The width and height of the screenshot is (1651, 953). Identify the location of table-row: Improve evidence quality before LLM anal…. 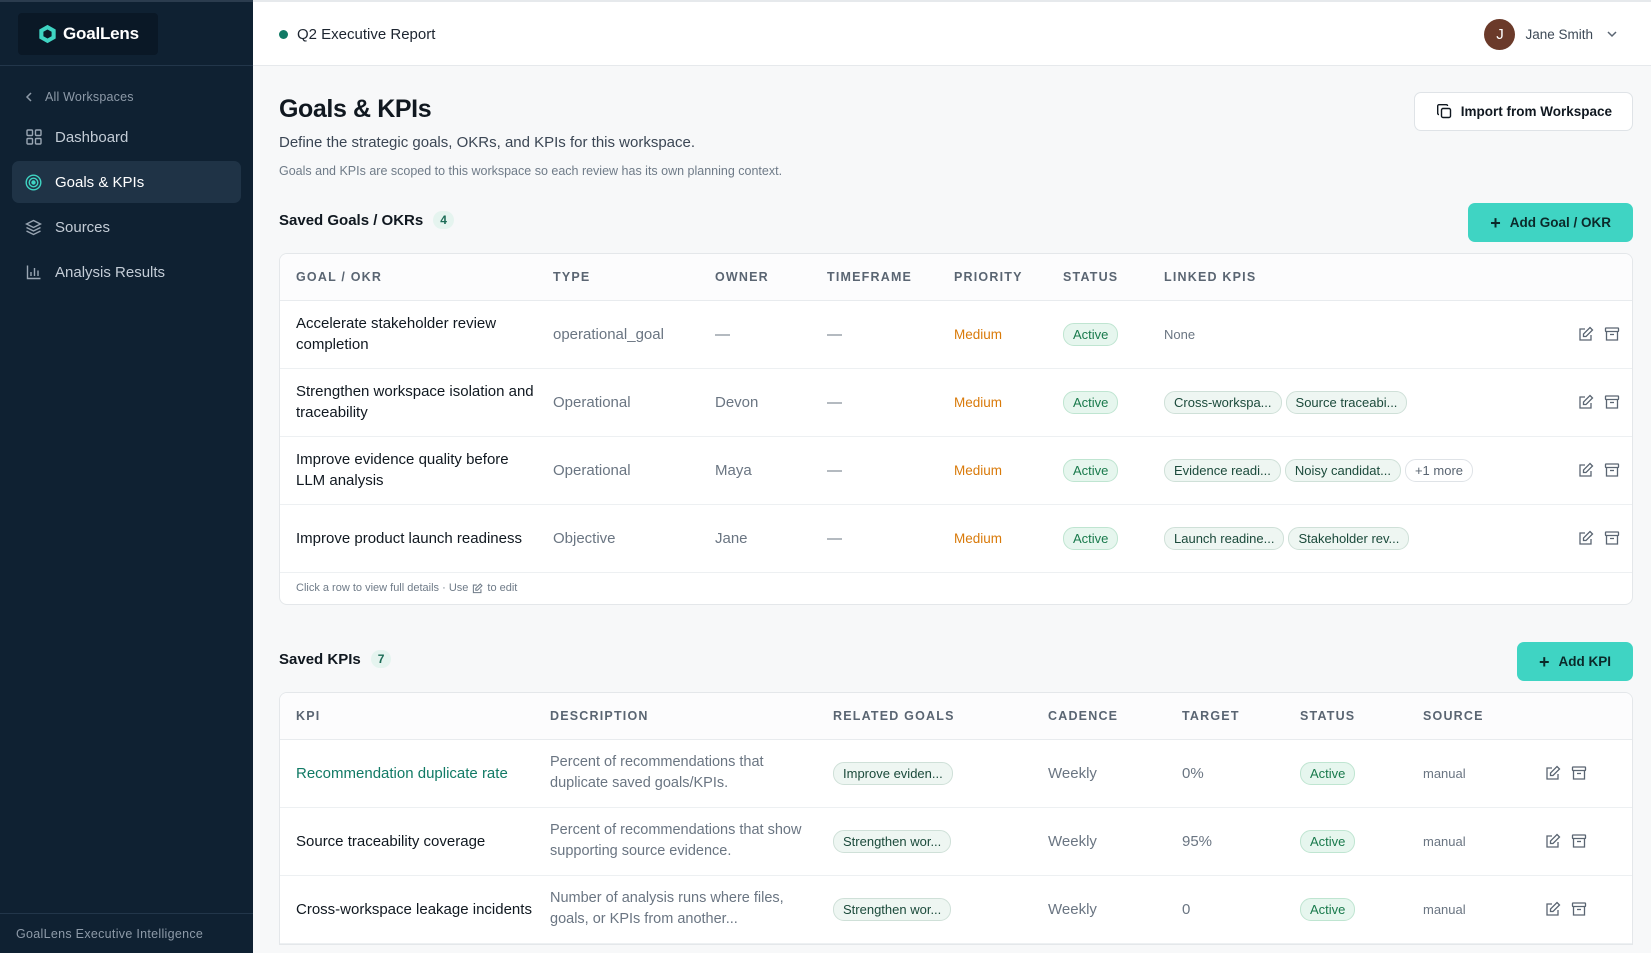
(956, 470).